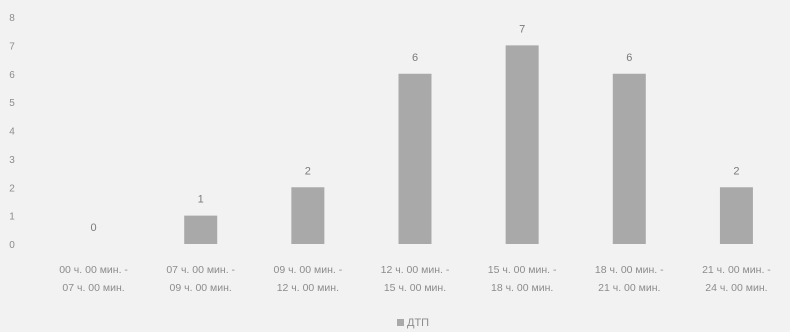  I want to click on x-tick-label: 21 ч. 00 мин. -, so click(736, 270).